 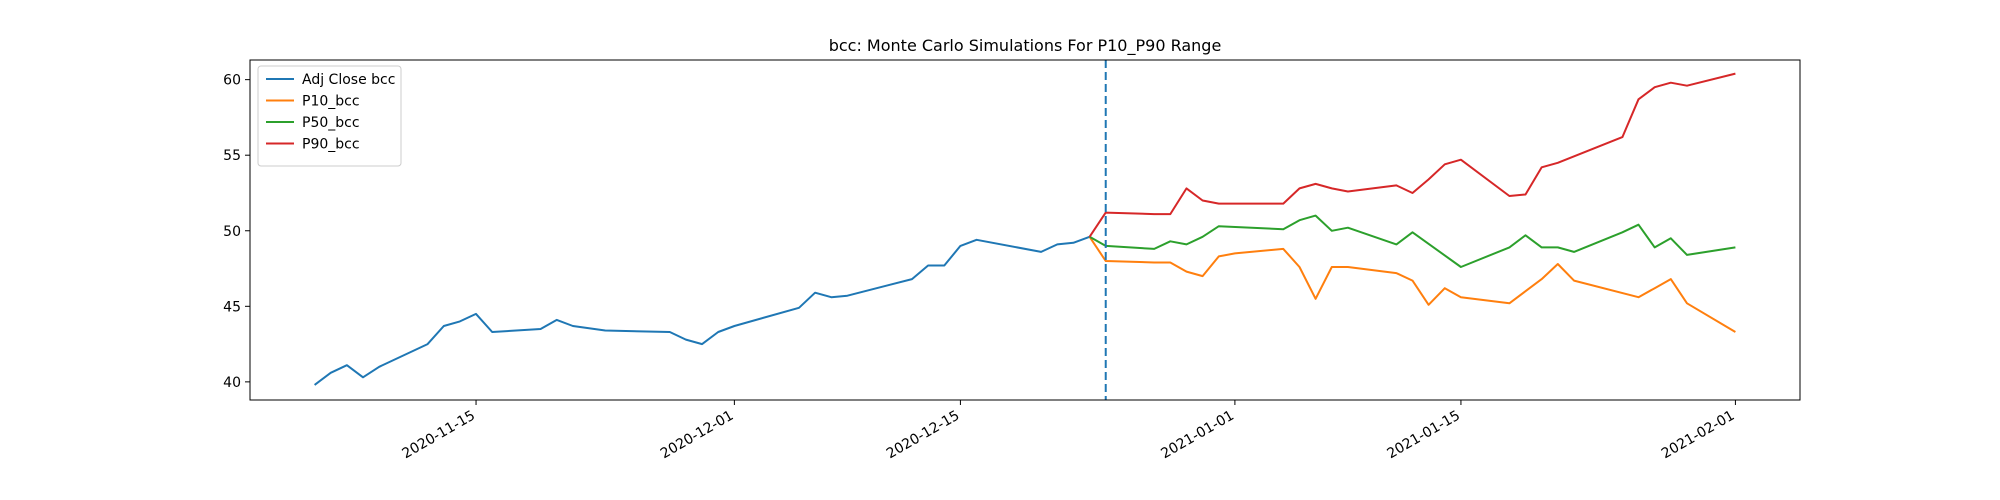 I want to click on x-tick-label: 2020-12-15, so click(x=923, y=435).